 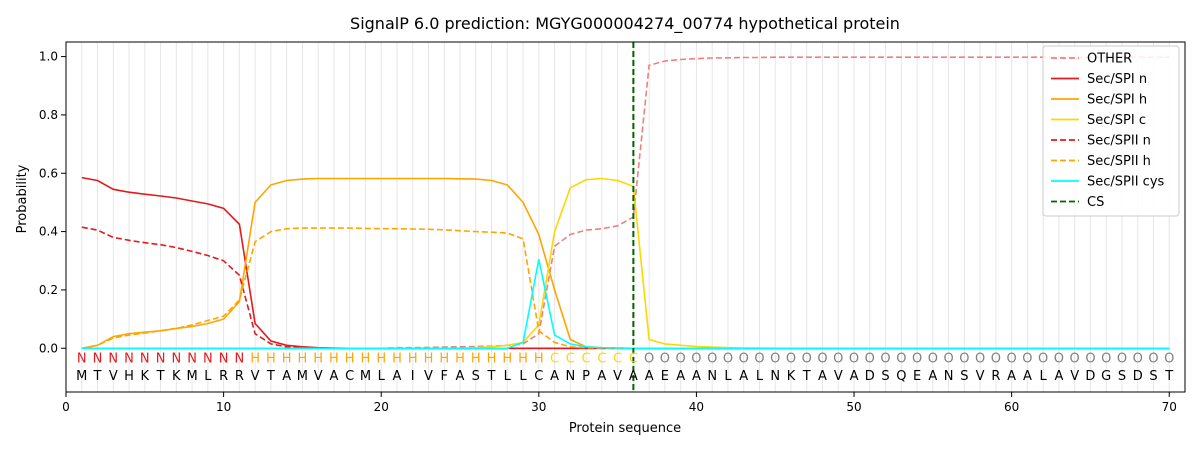 I want to click on legend-label: OTHER, so click(x=1109, y=59).